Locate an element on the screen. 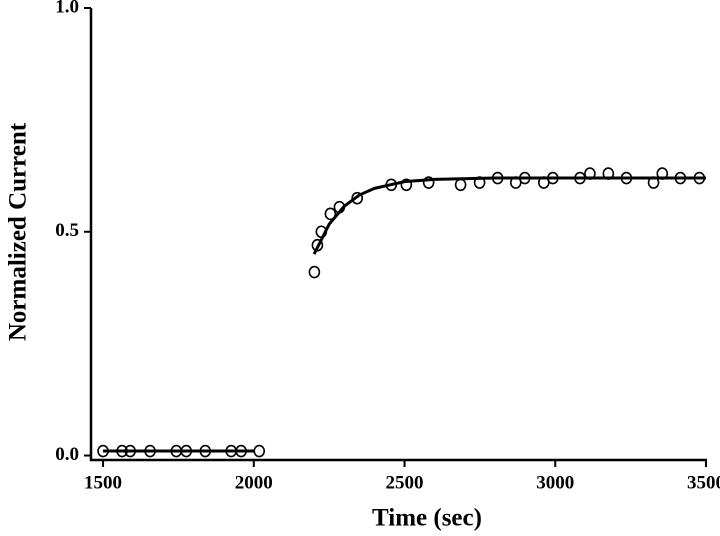 The image size is (720, 536). x-tick-label: 2500 is located at coordinates (405, 482).